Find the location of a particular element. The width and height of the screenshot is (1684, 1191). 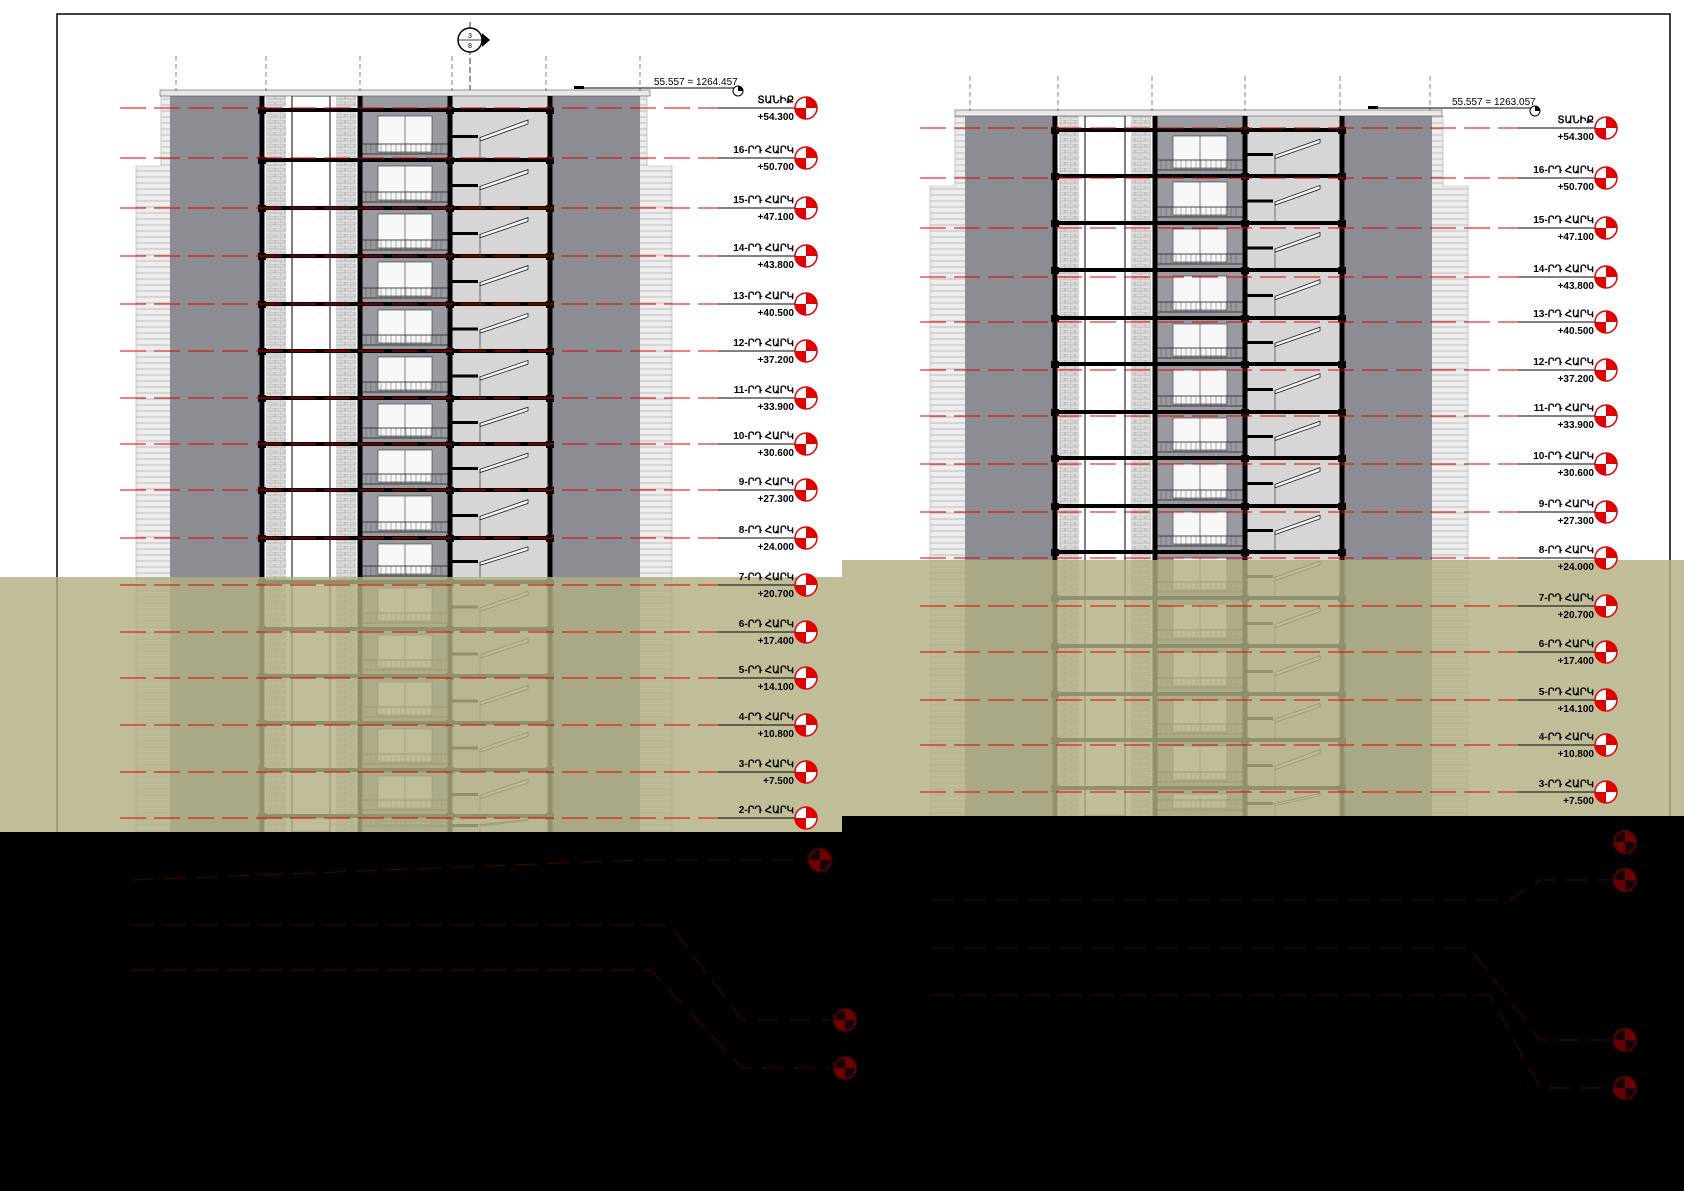

level-name: 5-ՐԴ ՀԱՐԿ is located at coordinates (1566, 692).